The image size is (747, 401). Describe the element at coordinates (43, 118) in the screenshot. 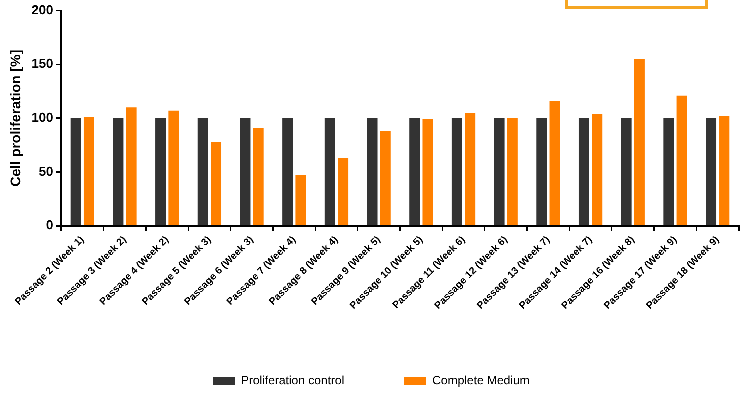

I see `y-tick-label: 100` at that location.